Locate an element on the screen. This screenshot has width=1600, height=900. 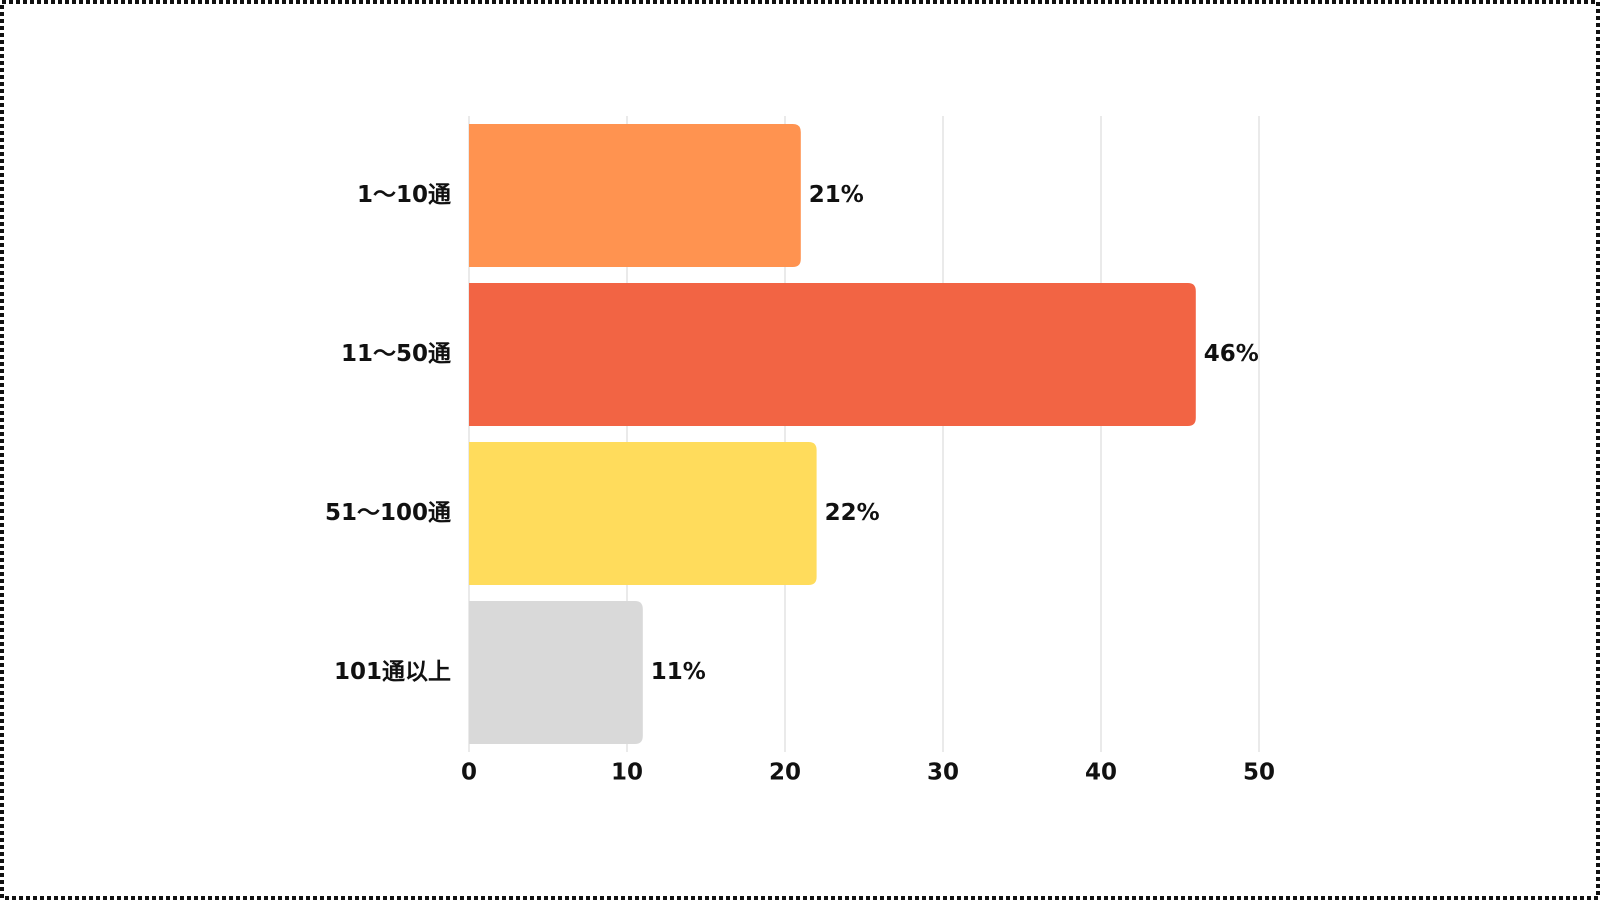
y-tick-label: 101通以上 is located at coordinates (392, 672).